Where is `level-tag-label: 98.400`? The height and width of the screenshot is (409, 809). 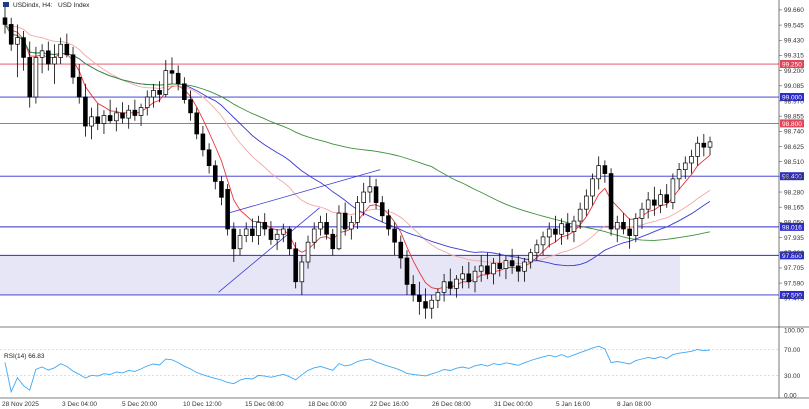
level-tag-label: 98.400 is located at coordinates (792, 177).